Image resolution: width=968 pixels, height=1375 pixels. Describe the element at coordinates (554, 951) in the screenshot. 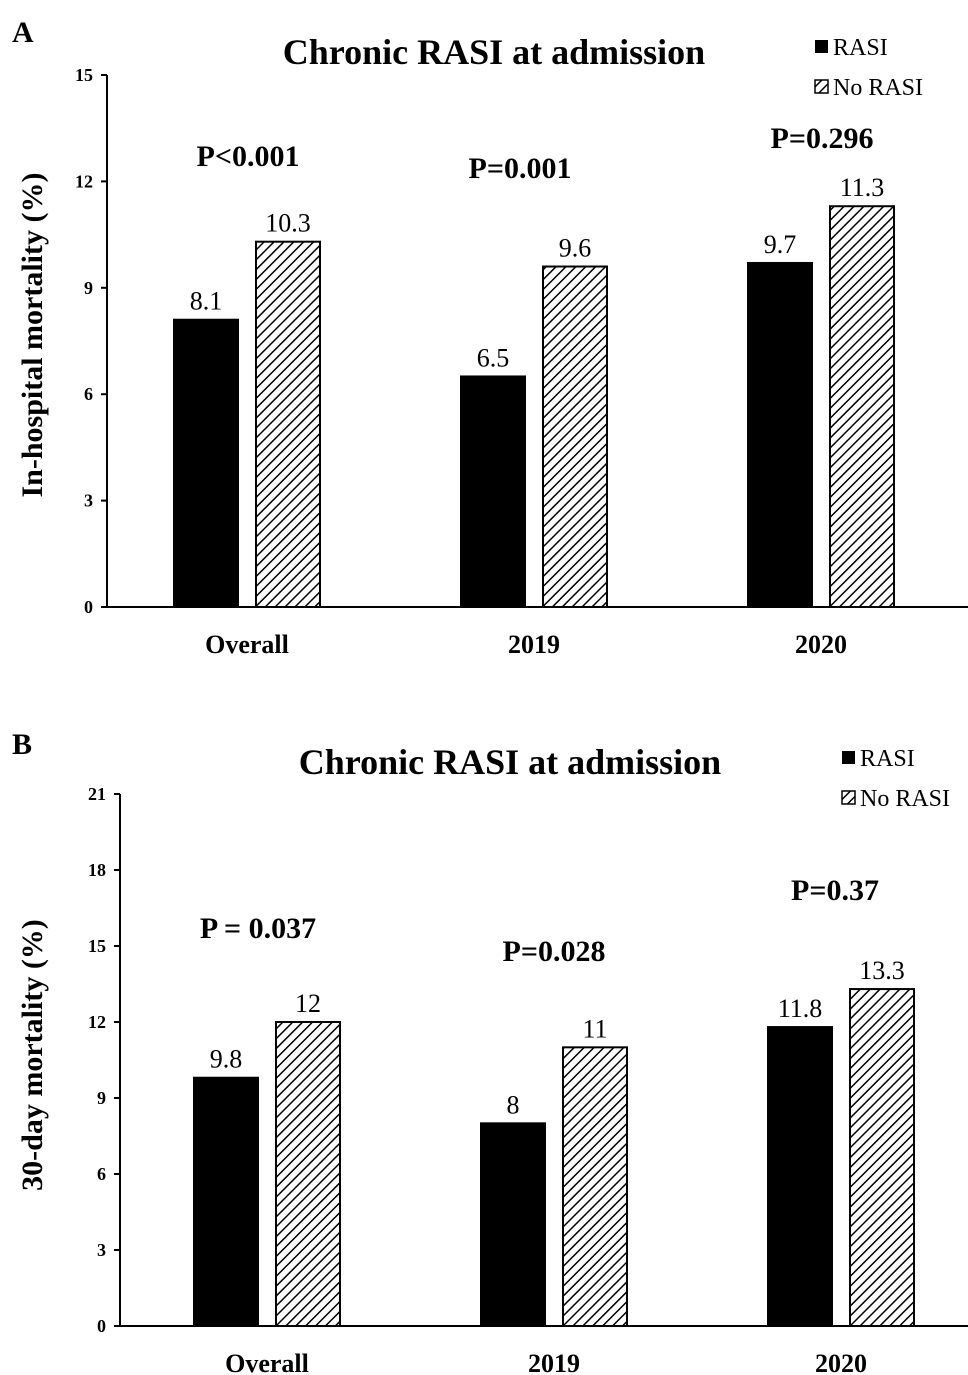

I see `p-value-annotation: P=0.028` at that location.